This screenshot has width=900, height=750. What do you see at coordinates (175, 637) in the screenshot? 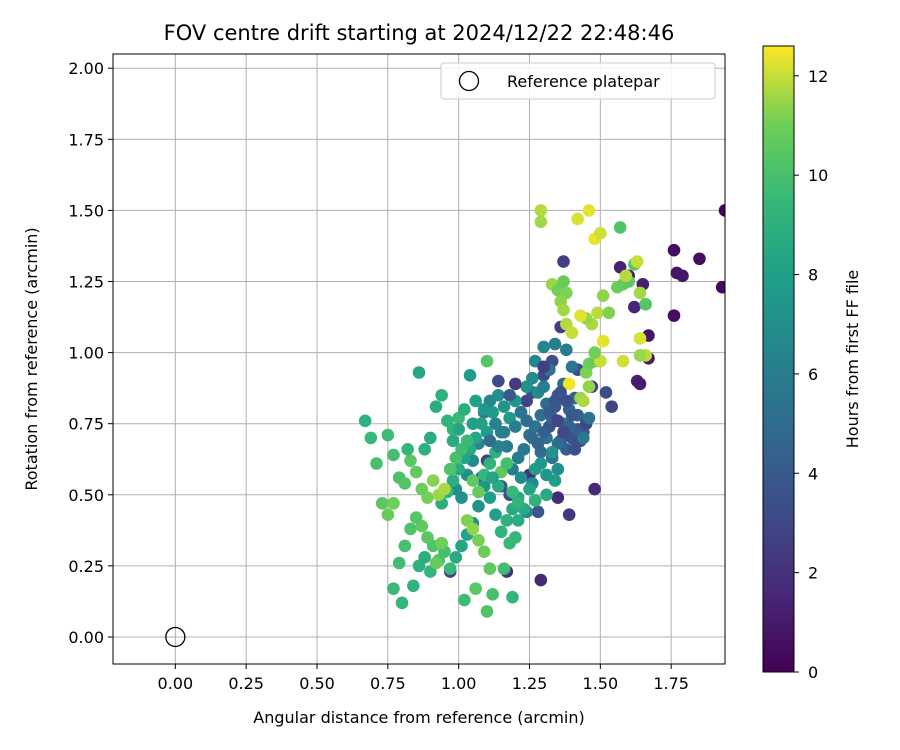
I see `reference-marker-group` at bounding box center [175, 637].